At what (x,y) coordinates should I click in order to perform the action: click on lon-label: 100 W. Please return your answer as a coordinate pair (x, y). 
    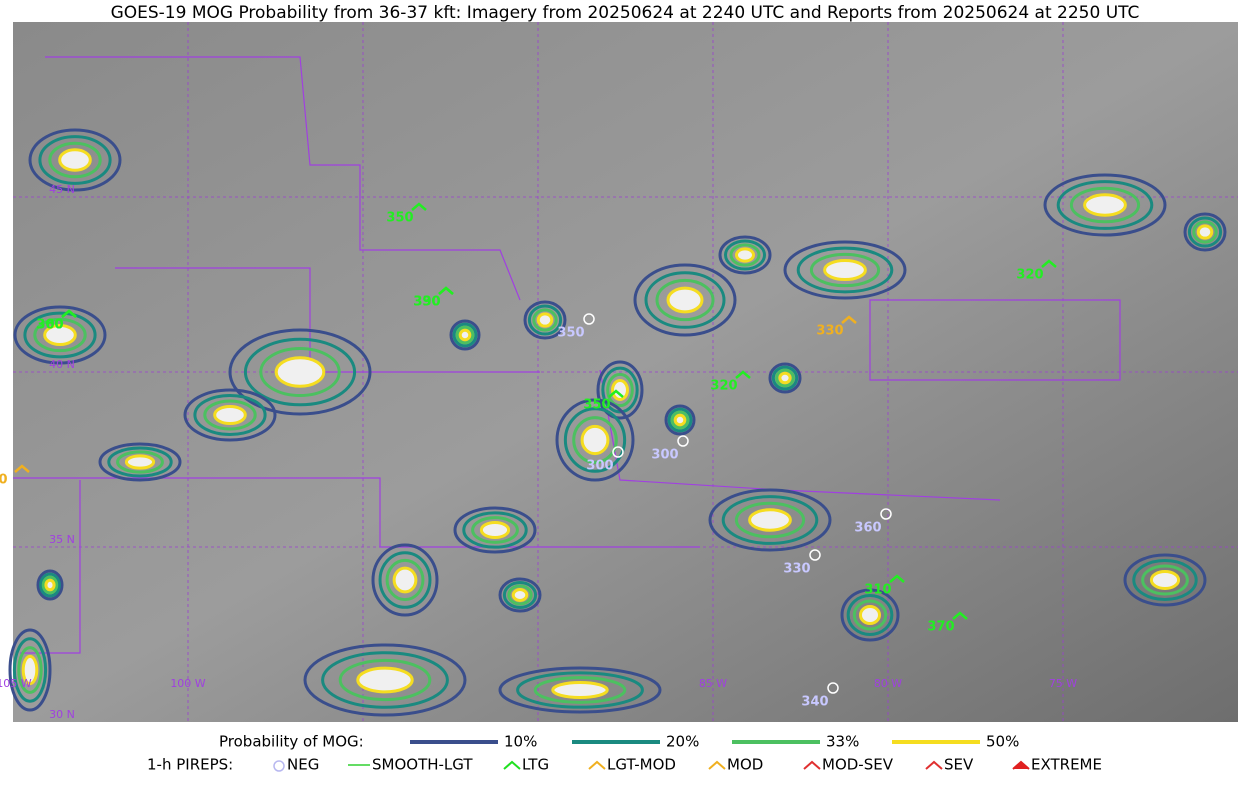
    Looking at the image, I should click on (187, 683).